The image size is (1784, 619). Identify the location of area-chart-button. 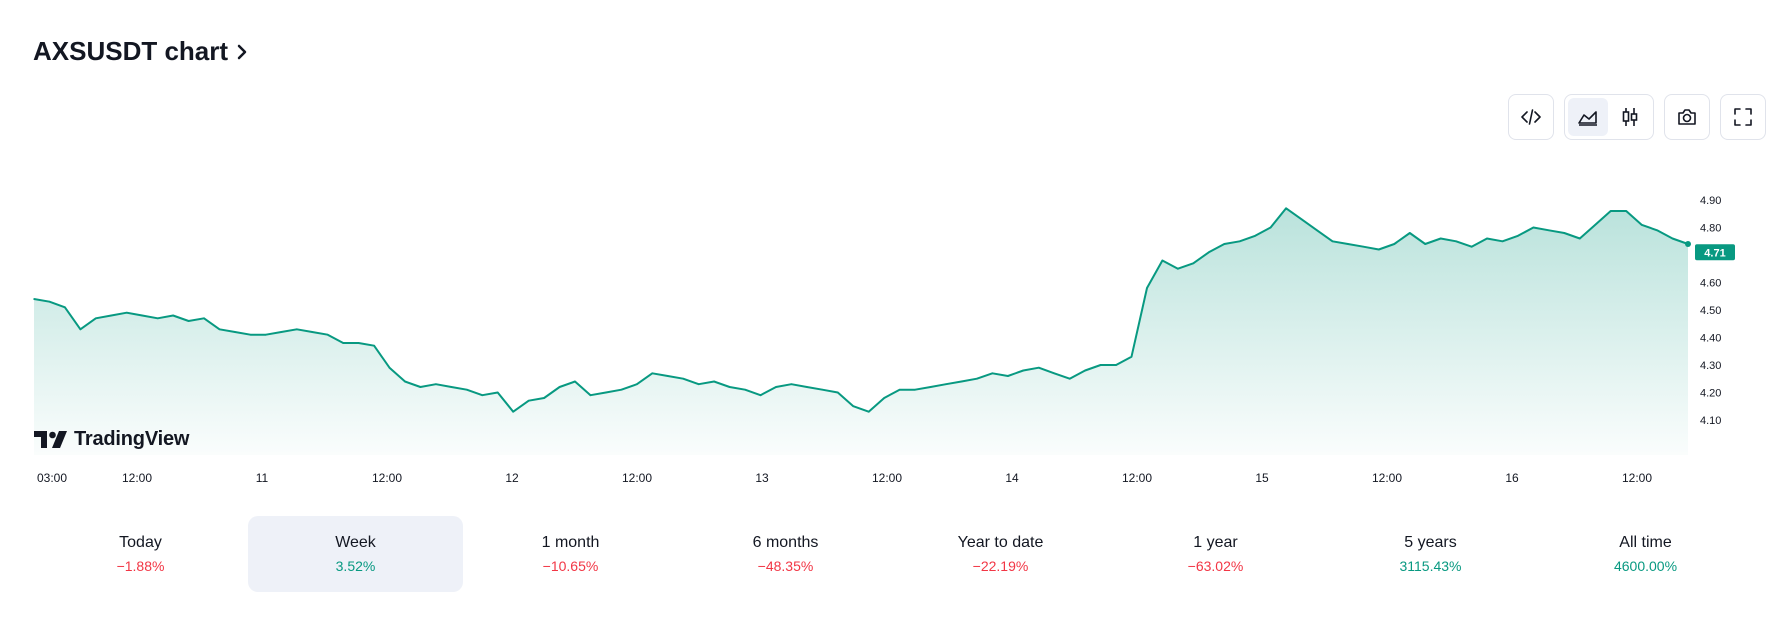
(1588, 117).